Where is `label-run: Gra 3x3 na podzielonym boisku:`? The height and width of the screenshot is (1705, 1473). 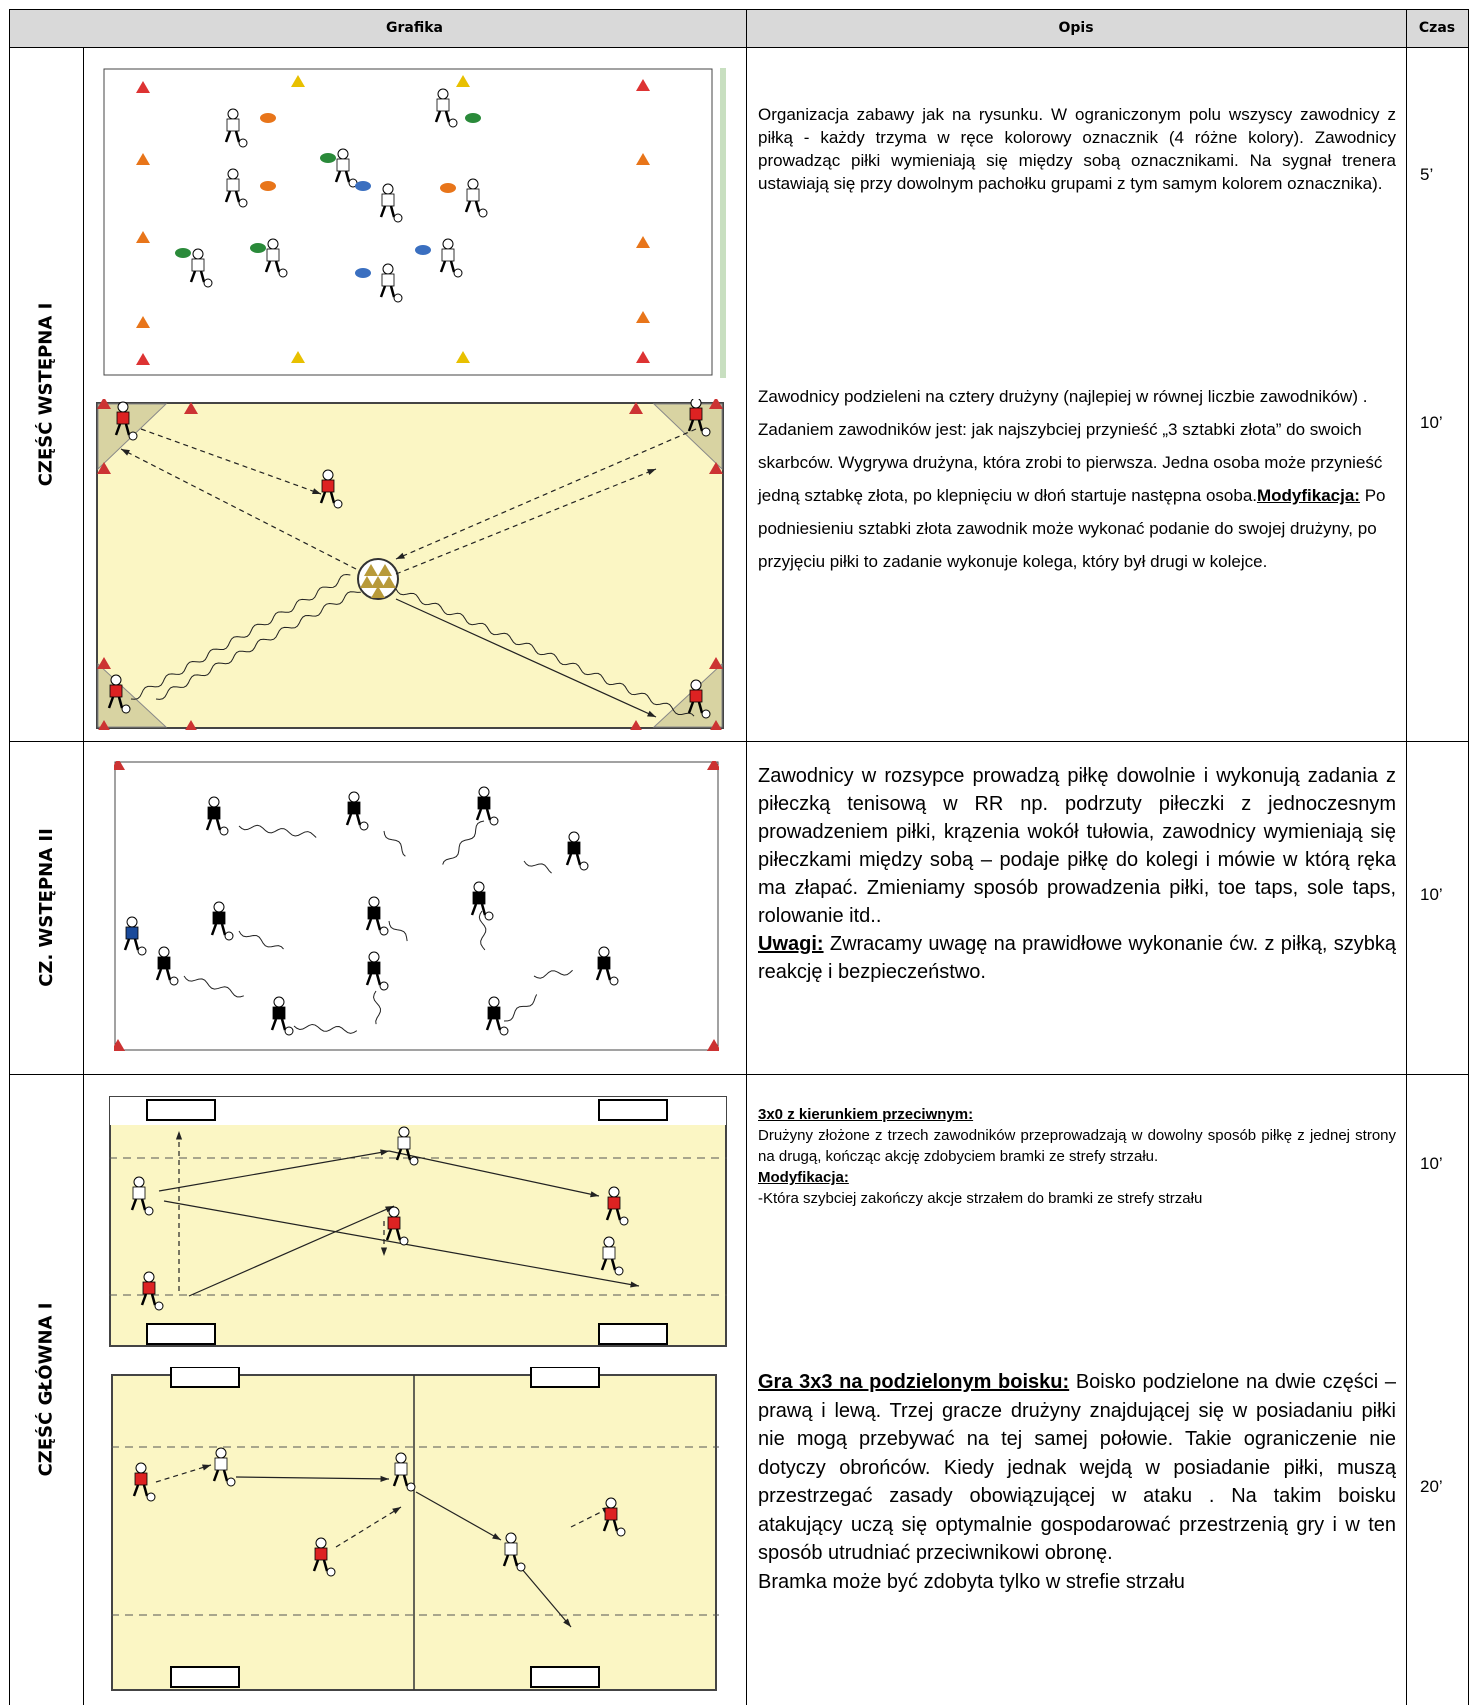
label-run: Gra 3x3 na podzielonym boisku: is located at coordinates (914, 1382).